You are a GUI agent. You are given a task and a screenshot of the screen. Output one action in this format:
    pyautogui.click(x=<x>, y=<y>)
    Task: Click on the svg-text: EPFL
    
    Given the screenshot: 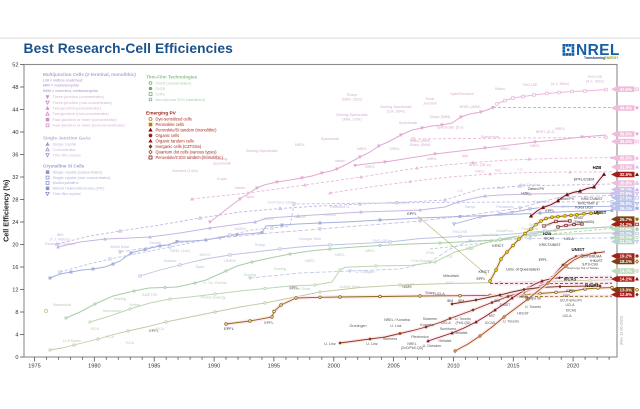 What is the action you would take?
    pyautogui.click(x=543, y=260)
    